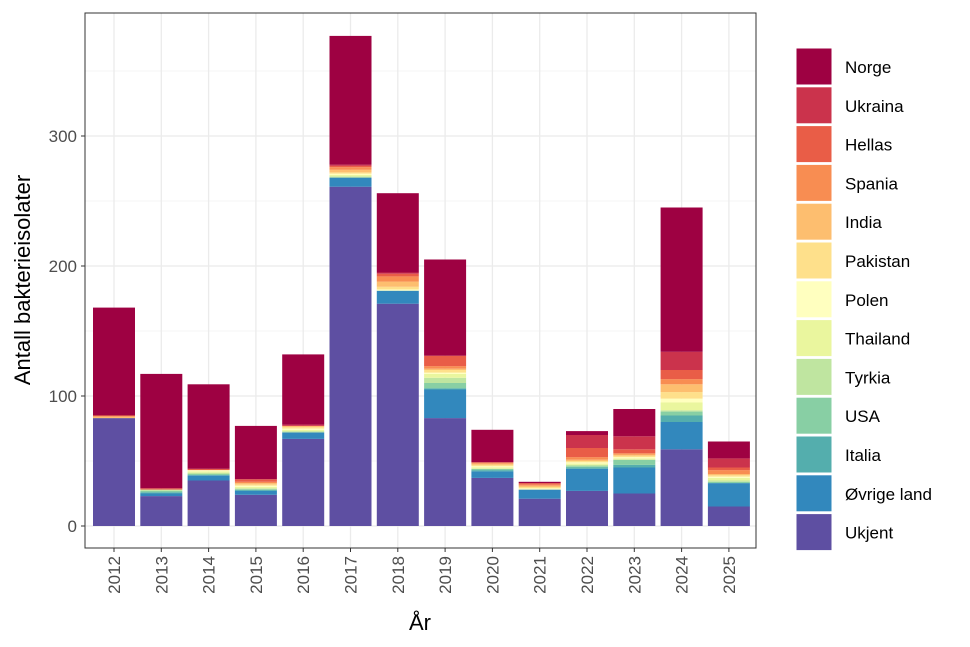 The image size is (970, 647). I want to click on legend-label: Polen, so click(866, 300).